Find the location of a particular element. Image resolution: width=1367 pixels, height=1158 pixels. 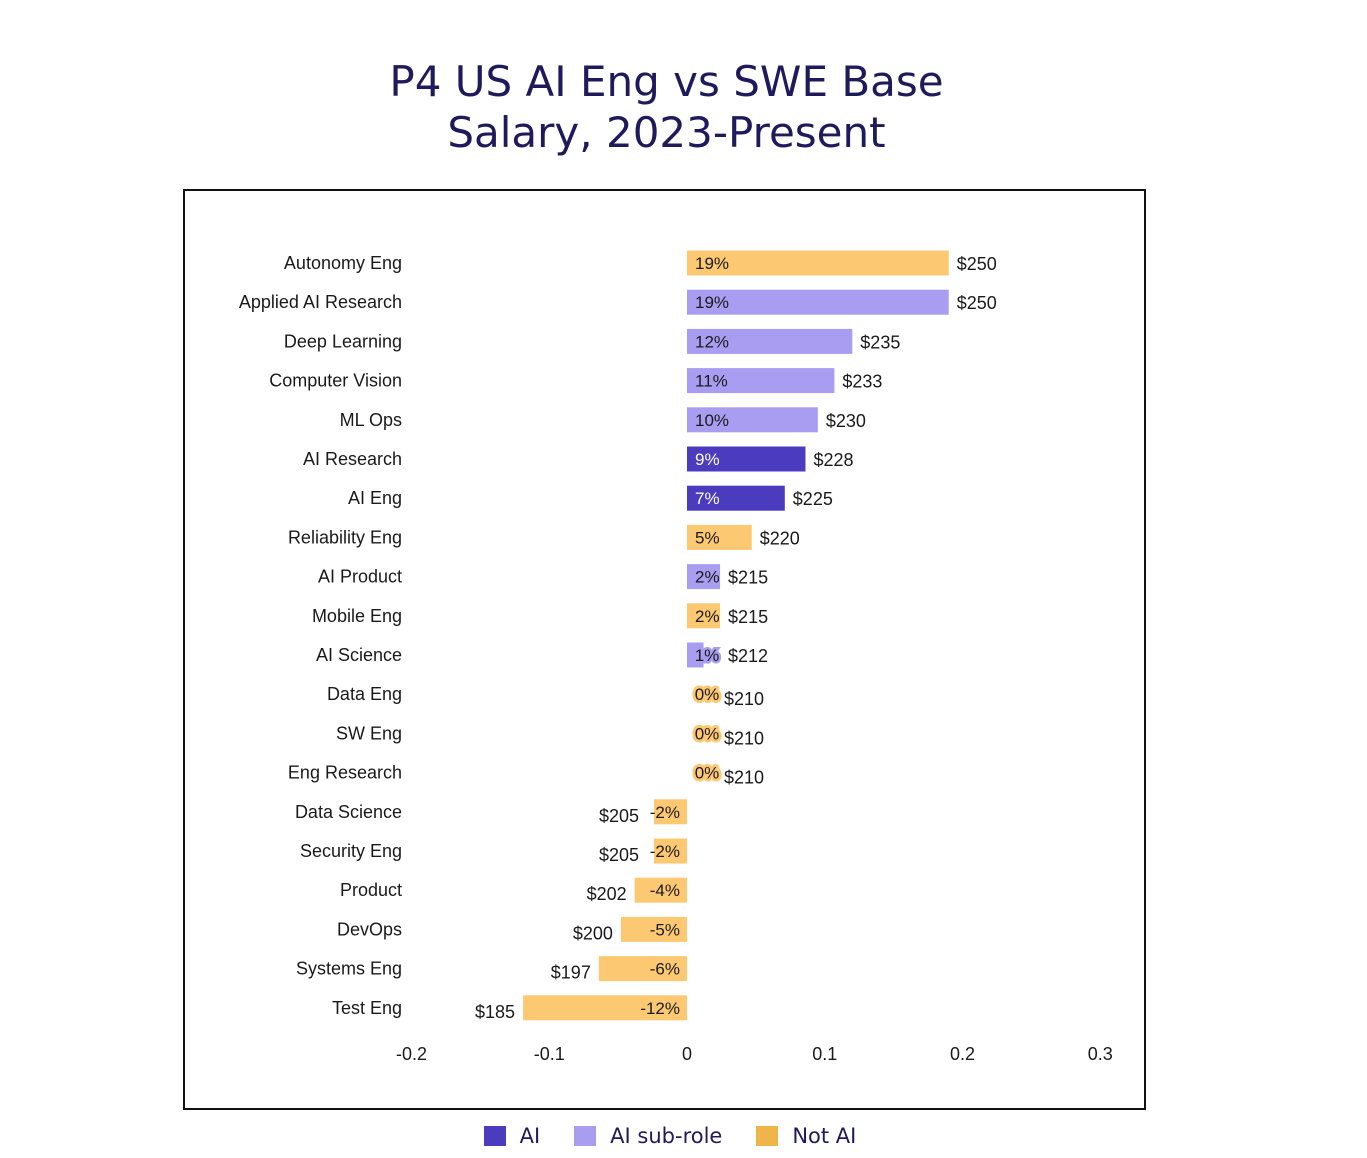

legend-item-ai: AI is located at coordinates (512, 1136).